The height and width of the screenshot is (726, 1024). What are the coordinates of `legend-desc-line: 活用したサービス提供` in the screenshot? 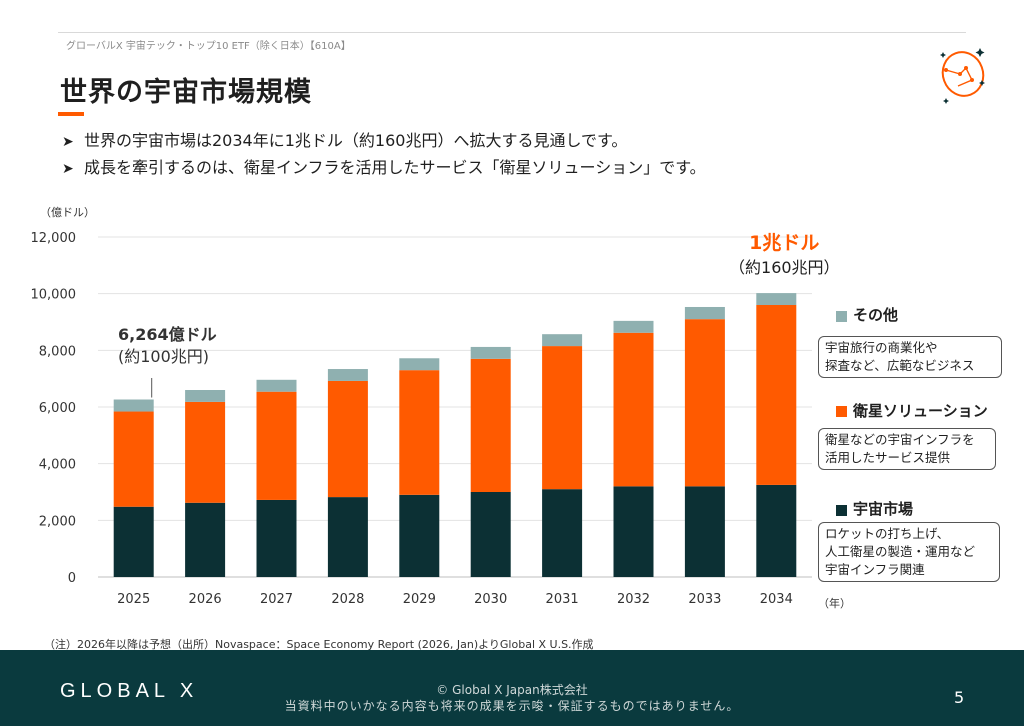 It's located at (888, 457).